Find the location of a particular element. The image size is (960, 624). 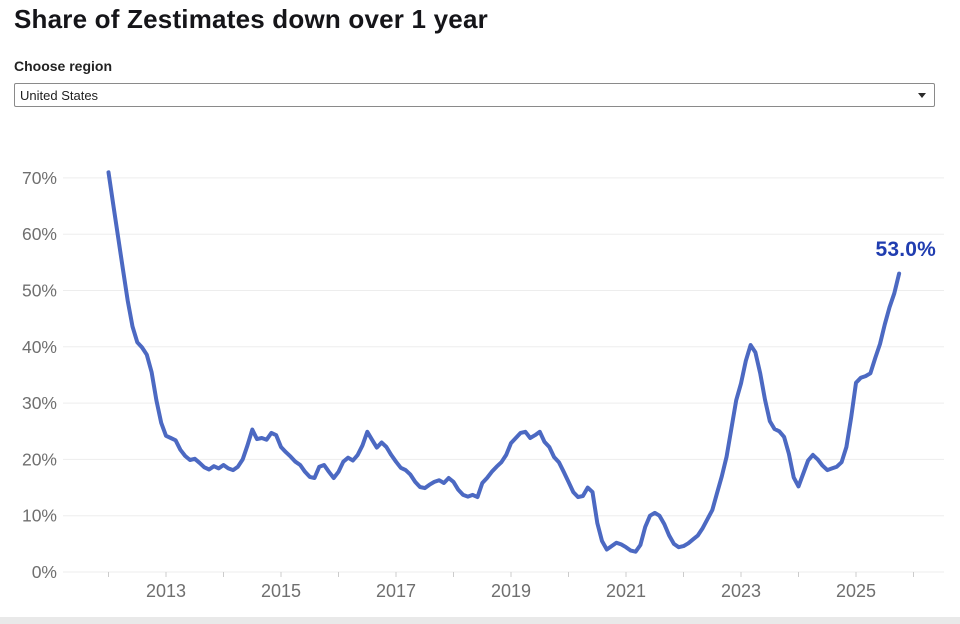

current-value-label: 53.0% is located at coordinates (905, 249).